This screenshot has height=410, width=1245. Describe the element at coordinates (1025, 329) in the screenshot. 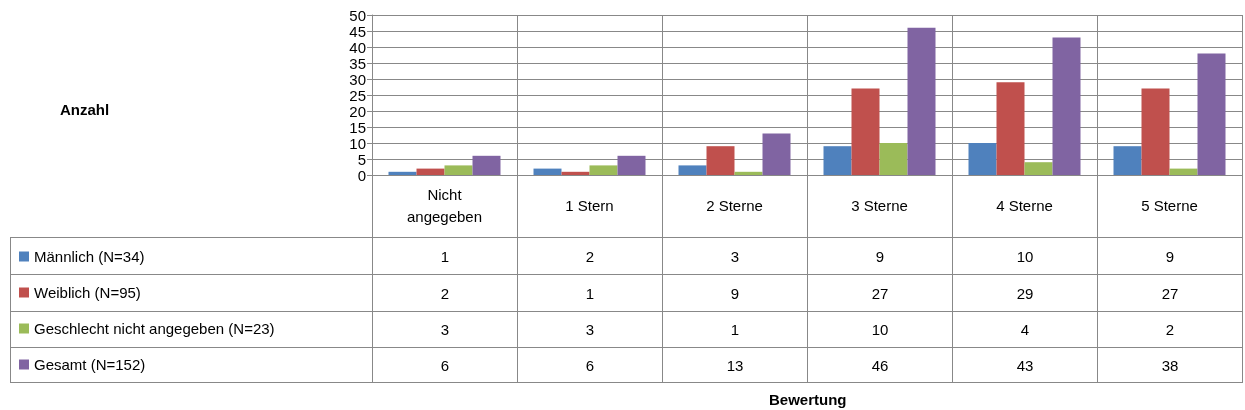

I see `data-label: 4` at that location.